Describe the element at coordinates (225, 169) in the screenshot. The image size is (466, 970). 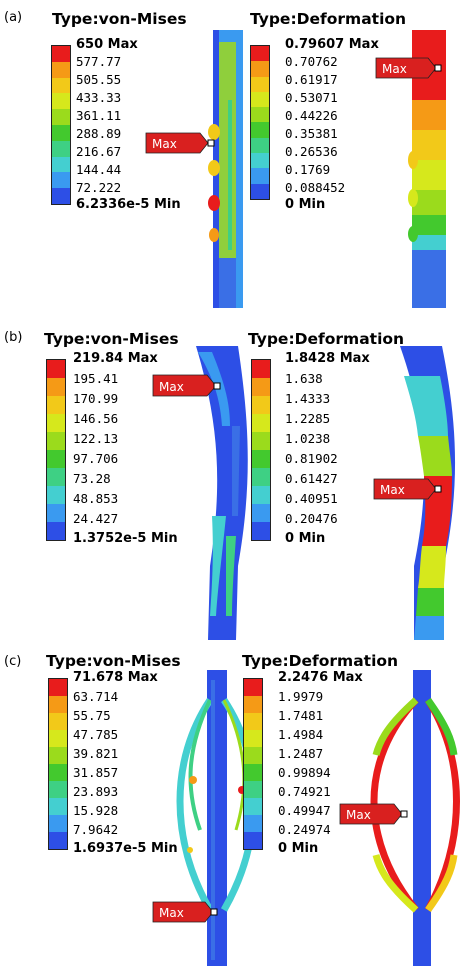
I see `panel-a-stress-model` at that location.